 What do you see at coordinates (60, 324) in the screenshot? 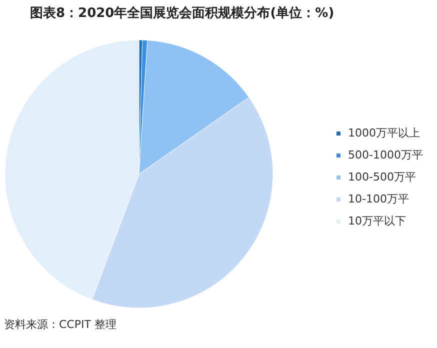
I see `text: 资料来源：CCPIT 整理` at bounding box center [60, 324].